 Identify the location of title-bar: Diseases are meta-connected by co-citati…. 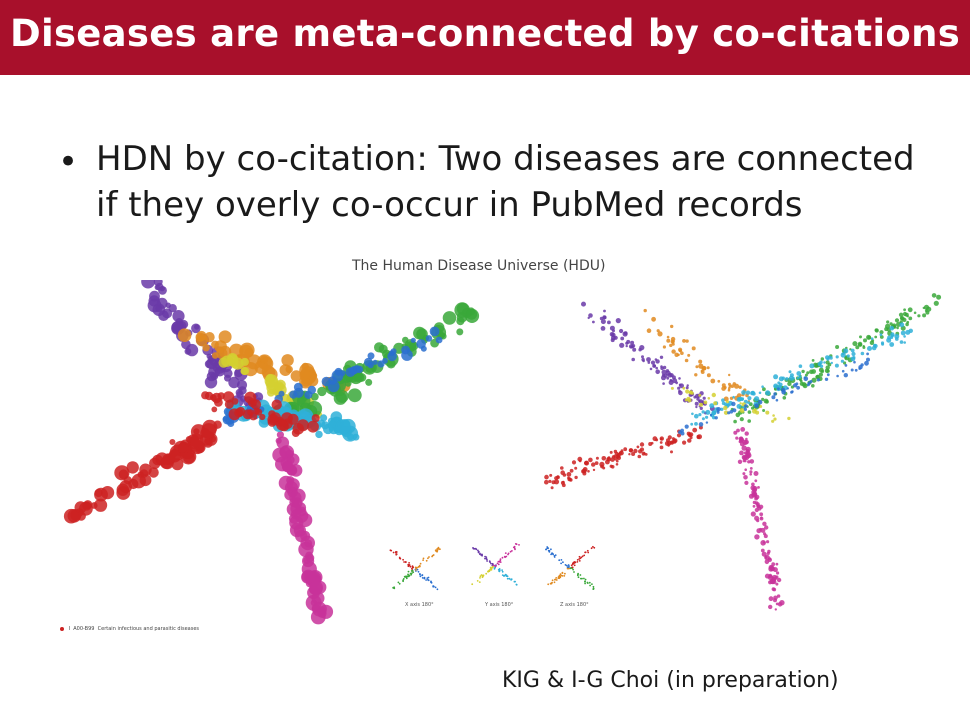
(485, 37).